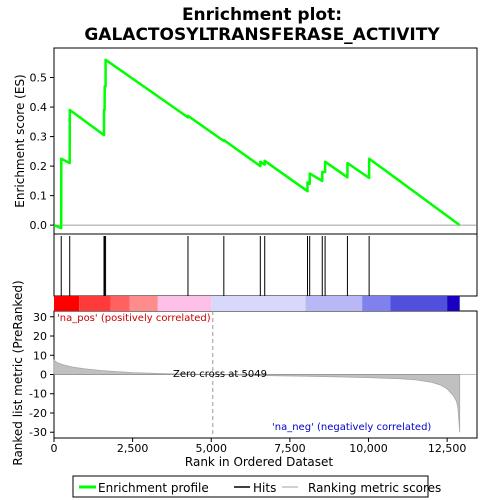 The width and height of the screenshot is (500, 500). Describe the element at coordinates (43, 375) in the screenshot. I see `metric-ytick-label: 0` at that location.